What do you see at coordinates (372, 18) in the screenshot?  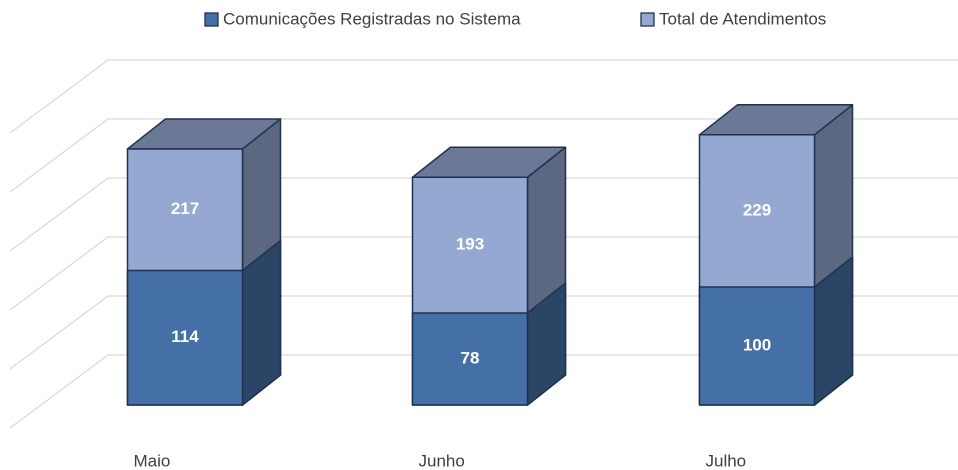 I see `legend-label: Comunicações Registradas no Sistema` at bounding box center [372, 18].